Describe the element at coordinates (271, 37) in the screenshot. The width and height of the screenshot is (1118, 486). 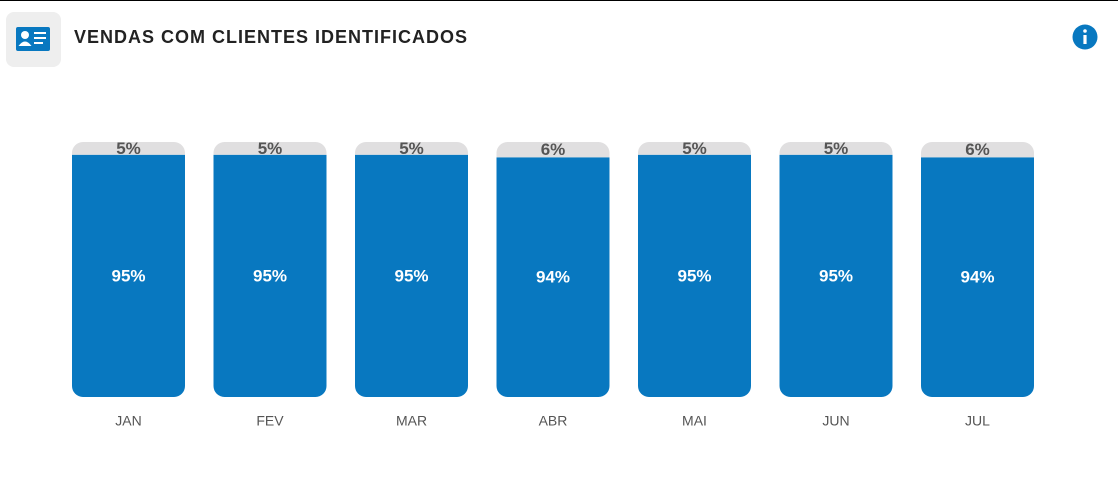
I see `chart-title: VENDAS COM CLIENTES IDENTIFICADOS` at that location.